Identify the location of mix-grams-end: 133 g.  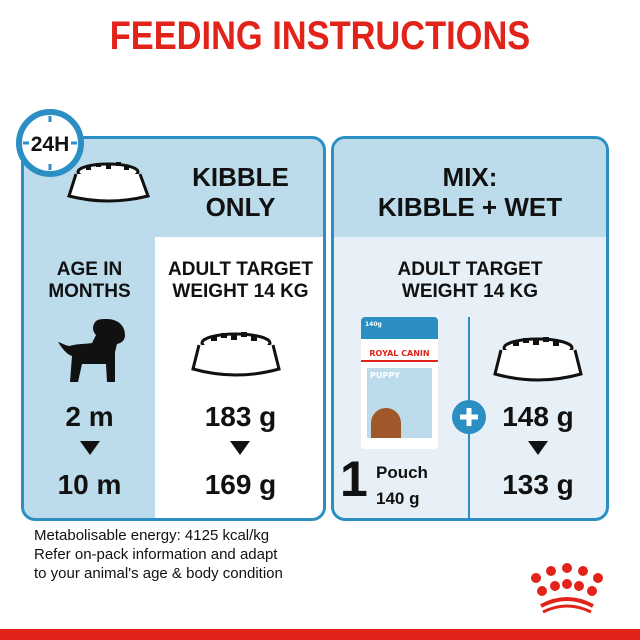
(538, 484).